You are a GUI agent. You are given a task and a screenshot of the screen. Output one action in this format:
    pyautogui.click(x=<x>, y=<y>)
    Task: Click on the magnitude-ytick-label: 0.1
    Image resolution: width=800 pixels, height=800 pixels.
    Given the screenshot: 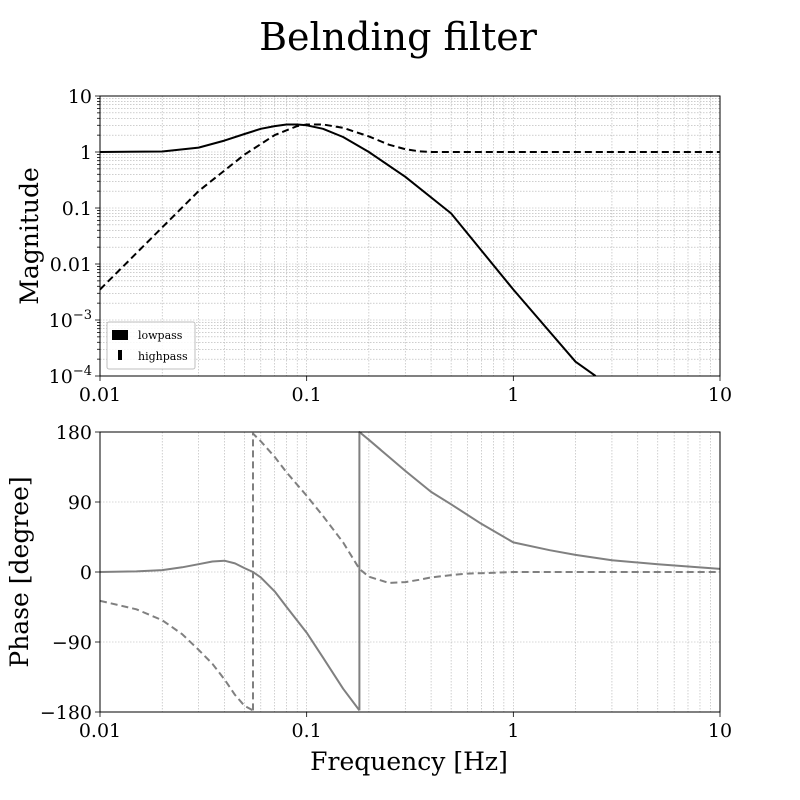 What is the action you would take?
    pyautogui.click(x=77, y=209)
    